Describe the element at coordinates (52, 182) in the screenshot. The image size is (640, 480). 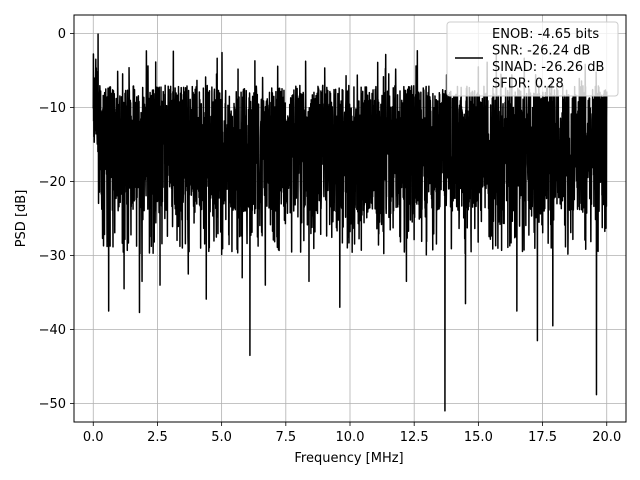
I see `y-tick-label: −20` at that location.